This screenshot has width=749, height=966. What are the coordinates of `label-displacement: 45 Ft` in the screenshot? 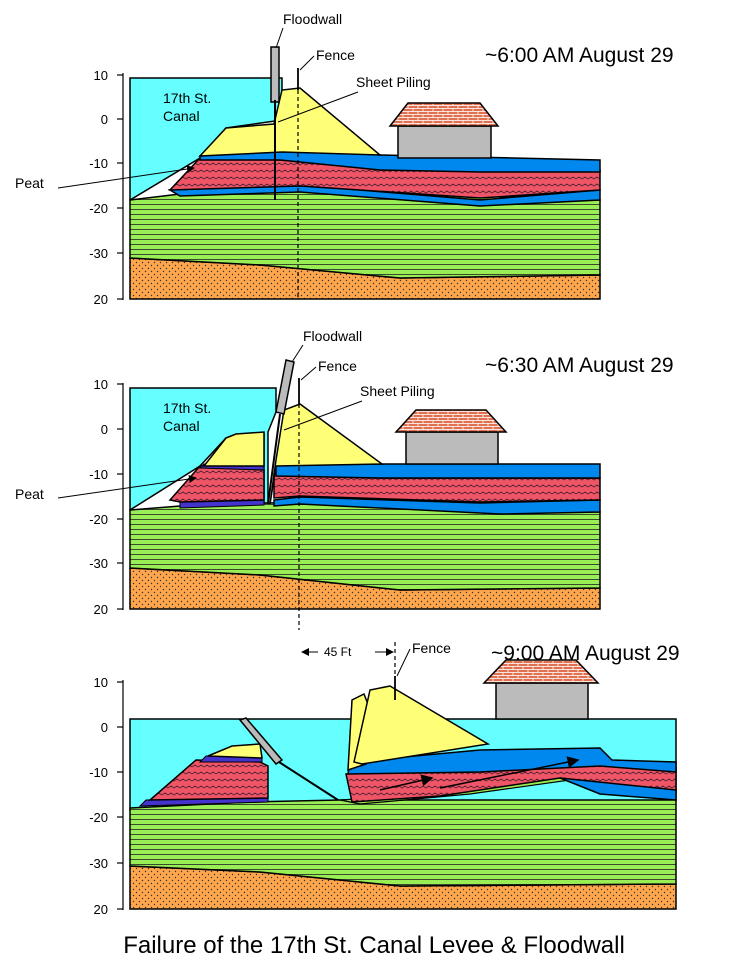 It's located at (338, 652).